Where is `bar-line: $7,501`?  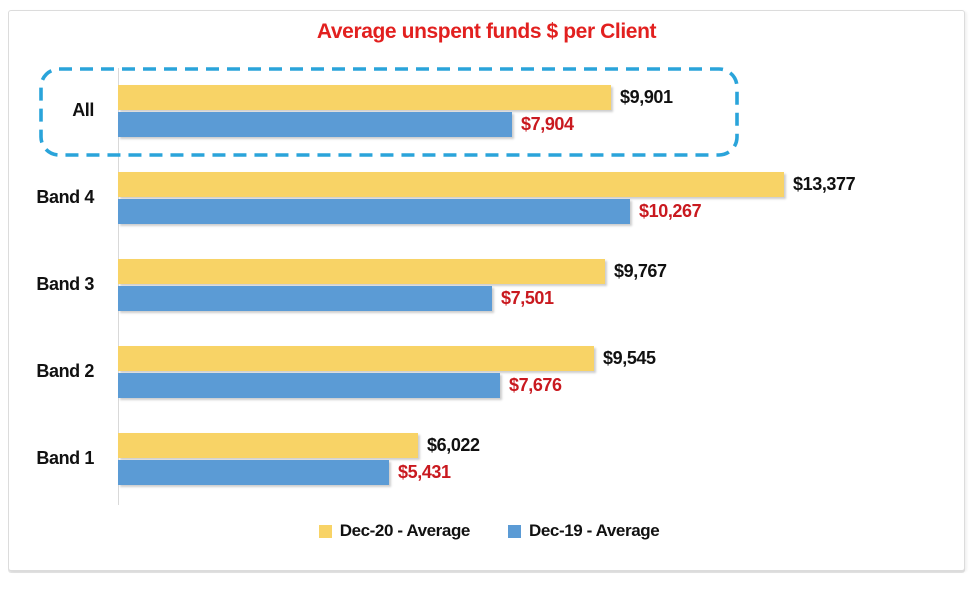
bar-line: $7,501 is located at coordinates (539, 298).